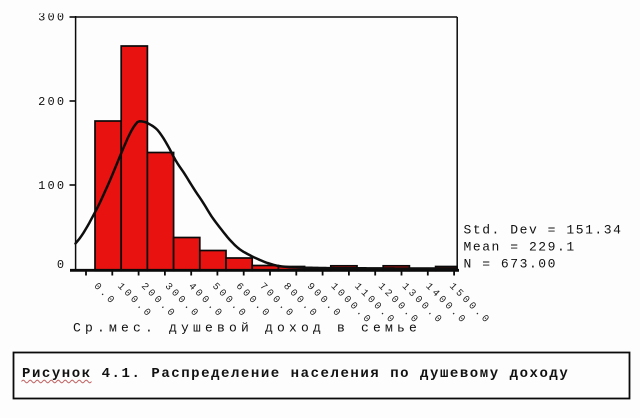 The height and width of the screenshot is (418, 640). I want to click on svg-text: Ср.мес. душевой доход в семье, so click(247, 328).